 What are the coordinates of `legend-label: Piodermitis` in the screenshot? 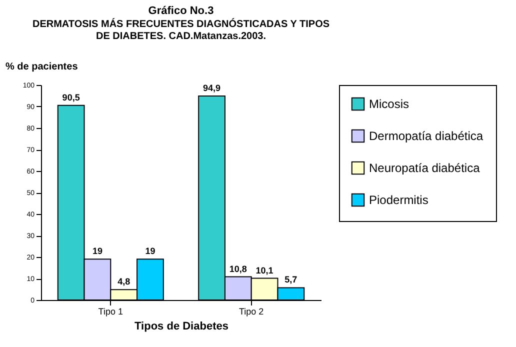 It's located at (398, 200).